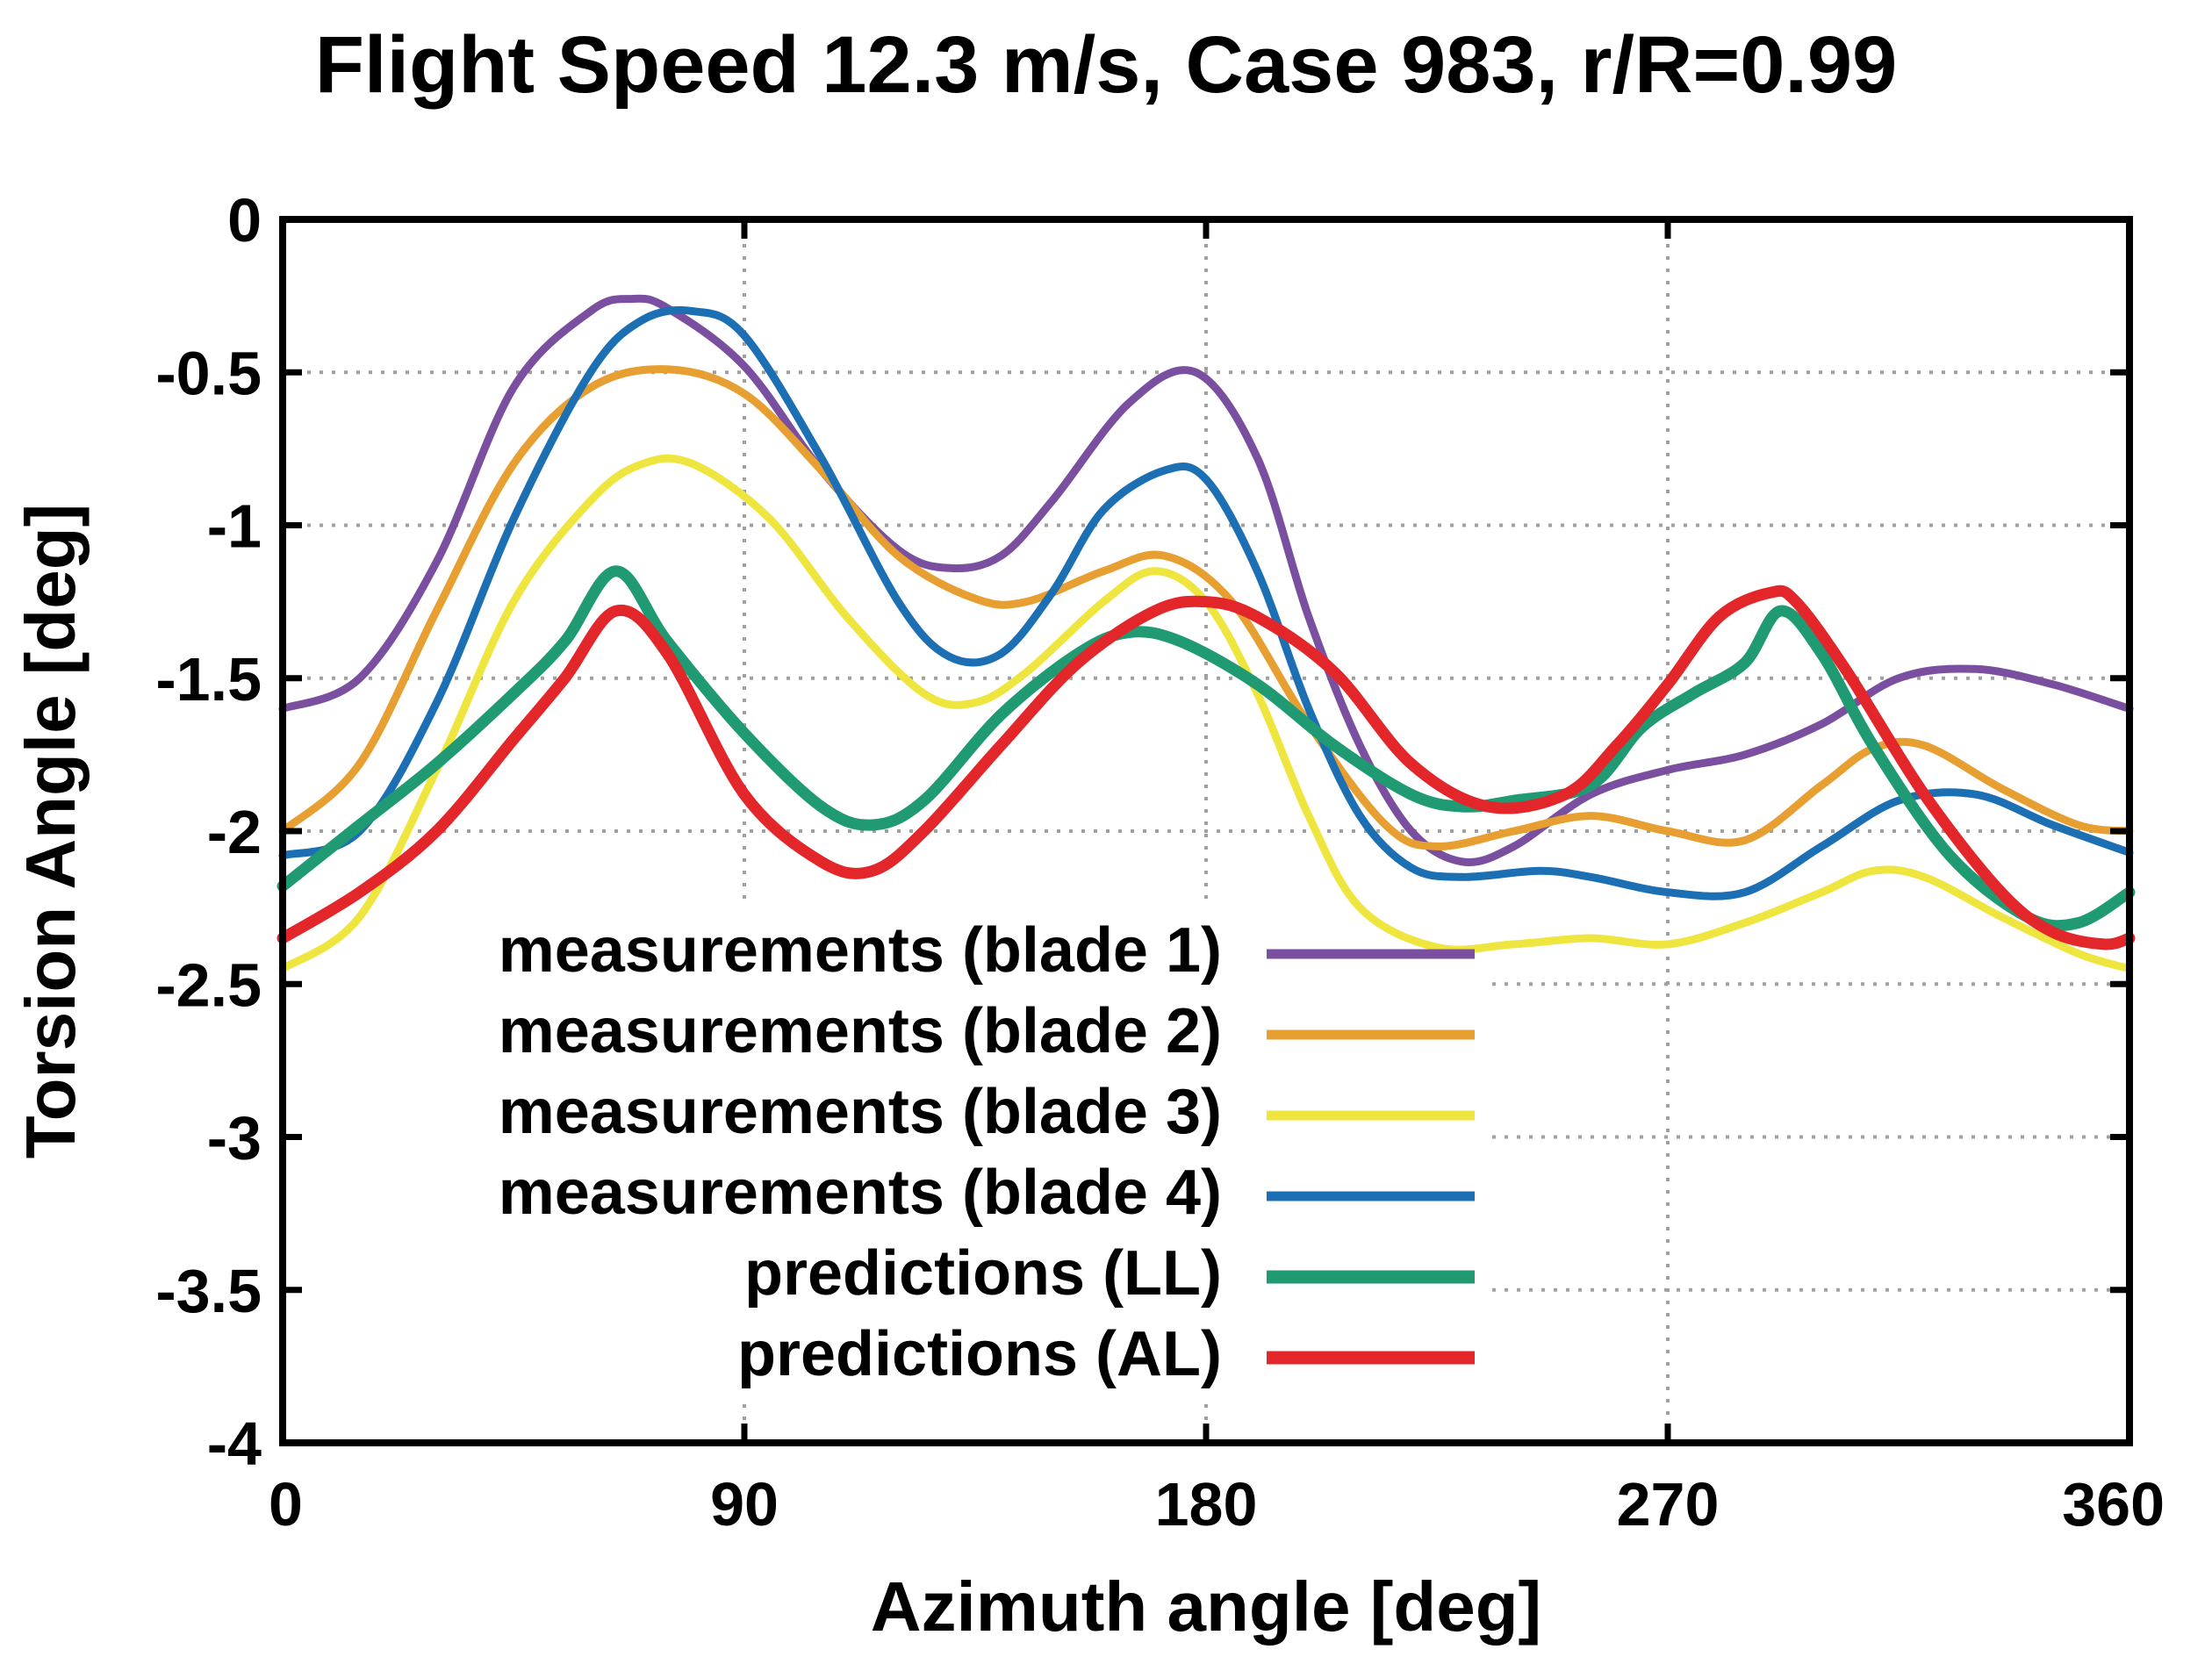 The height and width of the screenshot is (1664, 2212). Describe the element at coordinates (286, 1504) in the screenshot. I see `x-tick-label: 0` at that location.